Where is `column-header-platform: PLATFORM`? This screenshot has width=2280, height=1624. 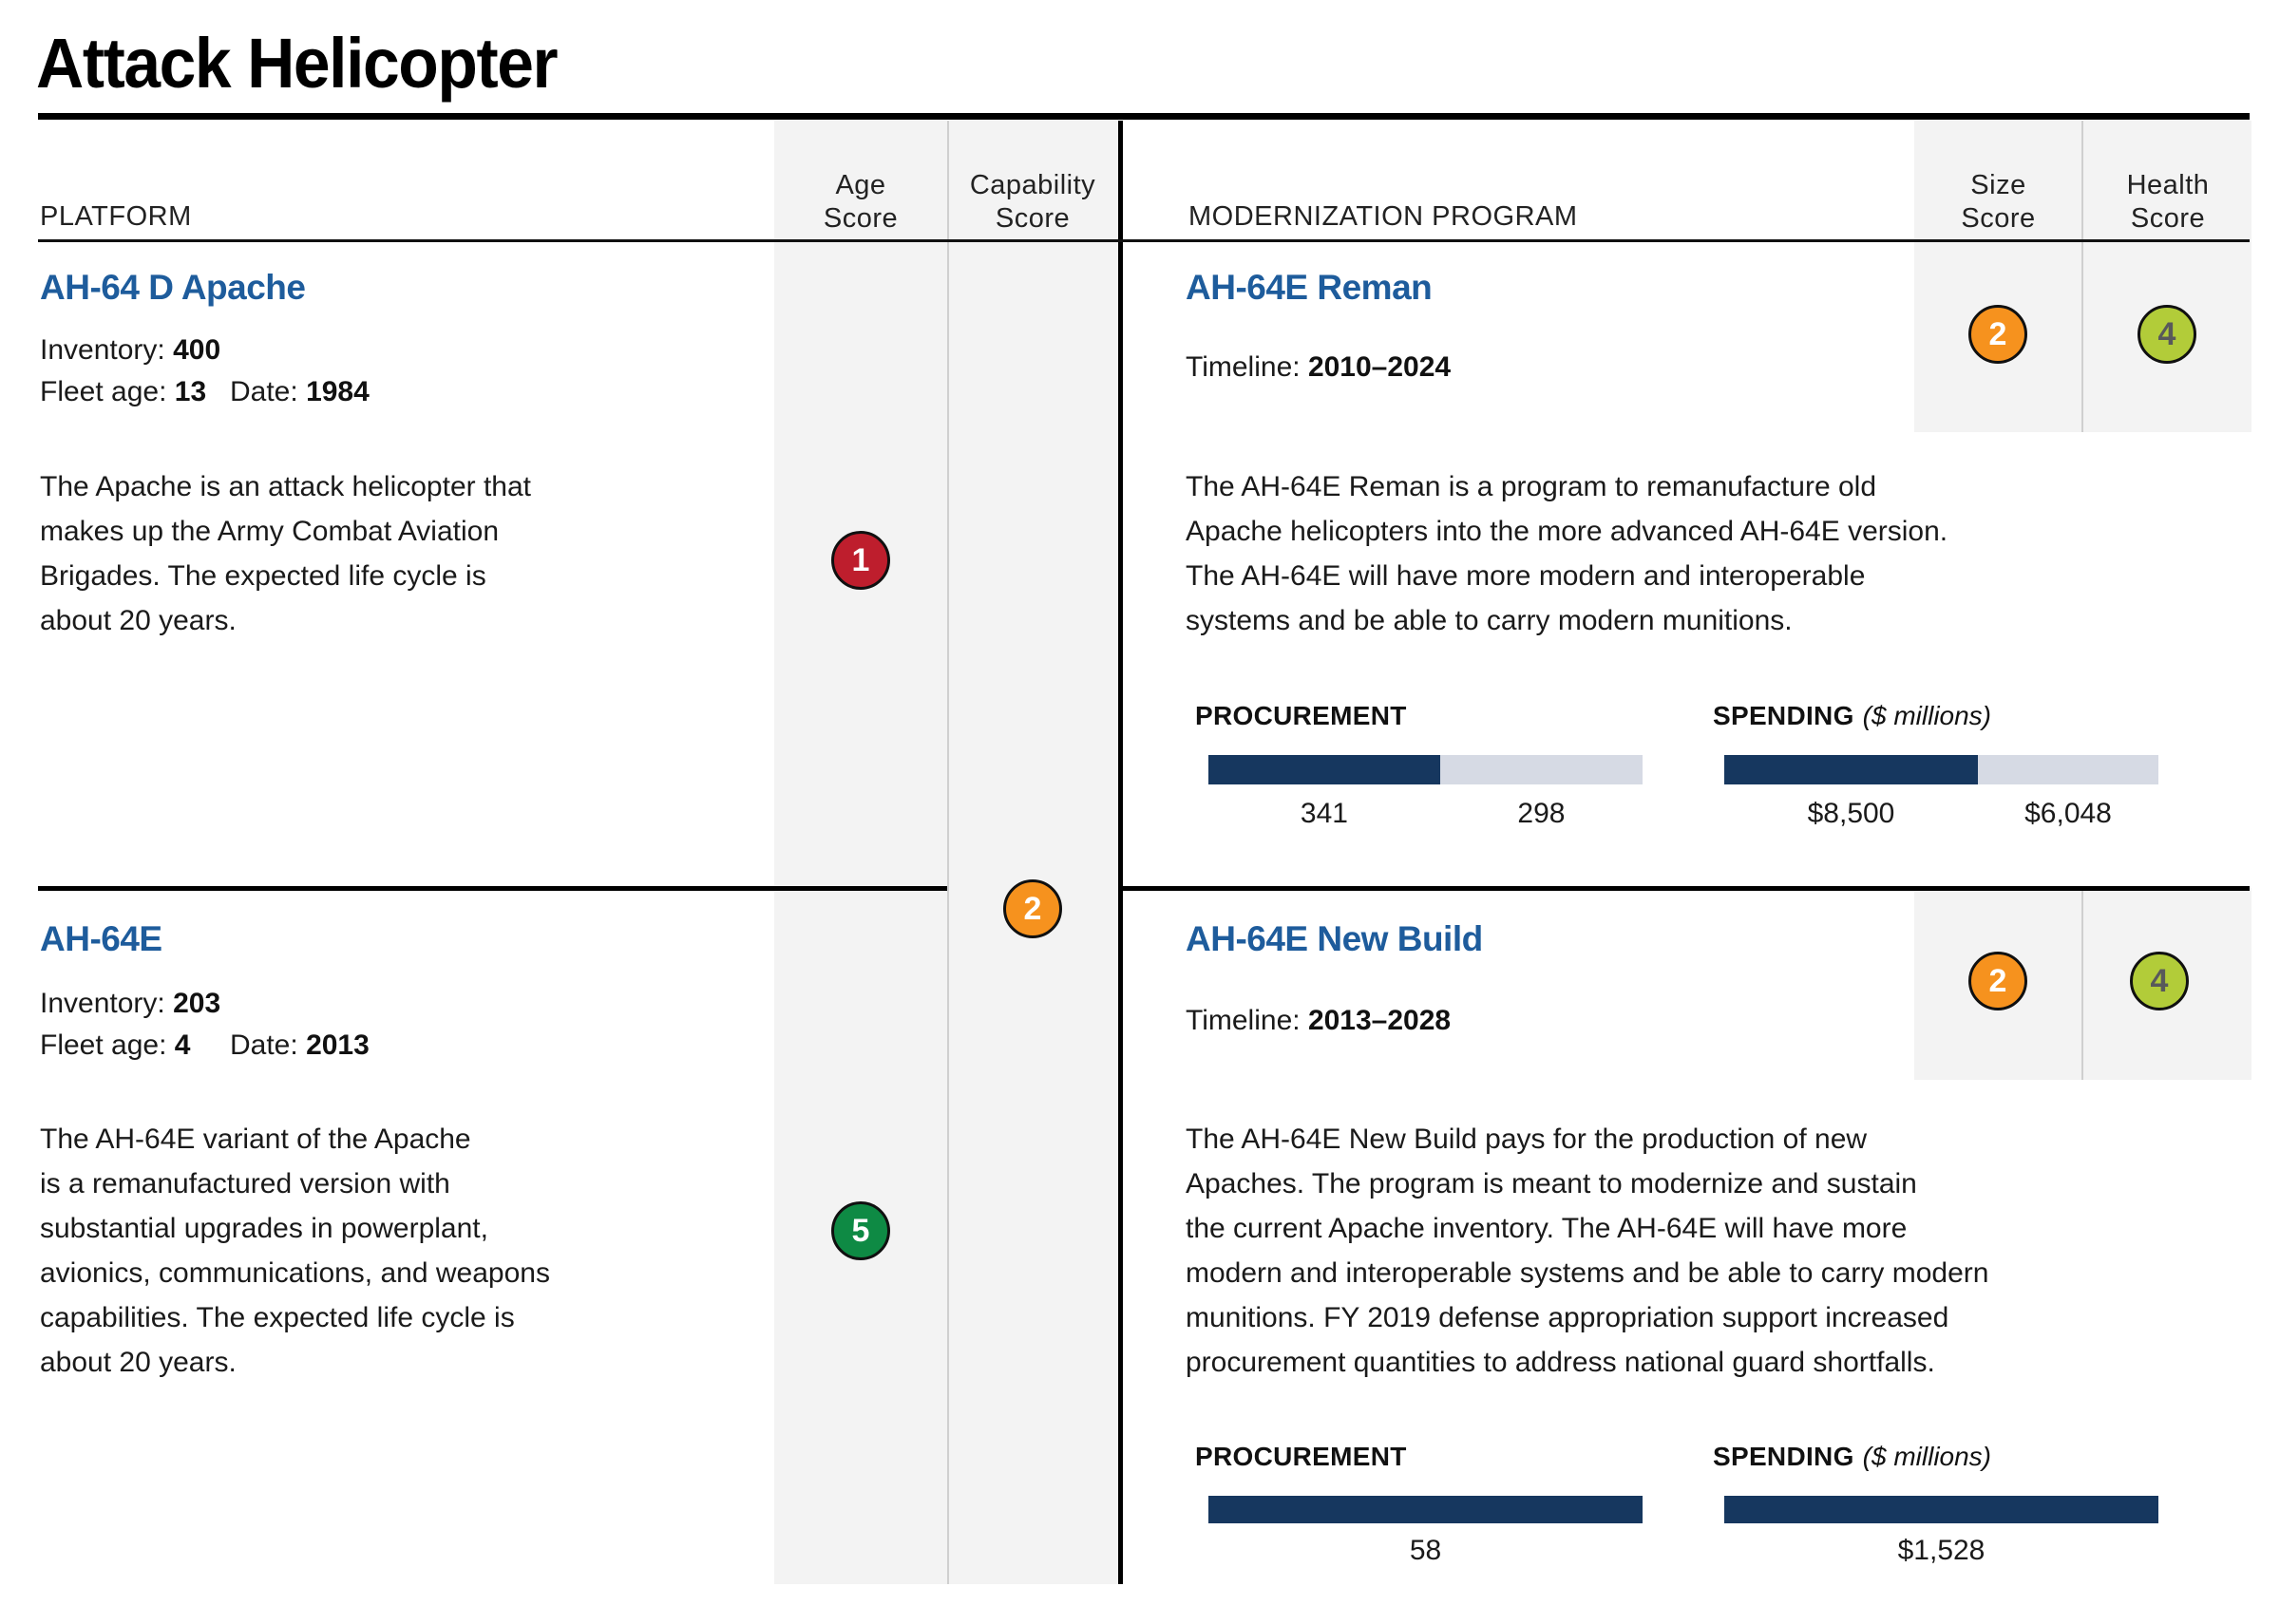 column-header-platform: PLATFORM is located at coordinates (116, 216).